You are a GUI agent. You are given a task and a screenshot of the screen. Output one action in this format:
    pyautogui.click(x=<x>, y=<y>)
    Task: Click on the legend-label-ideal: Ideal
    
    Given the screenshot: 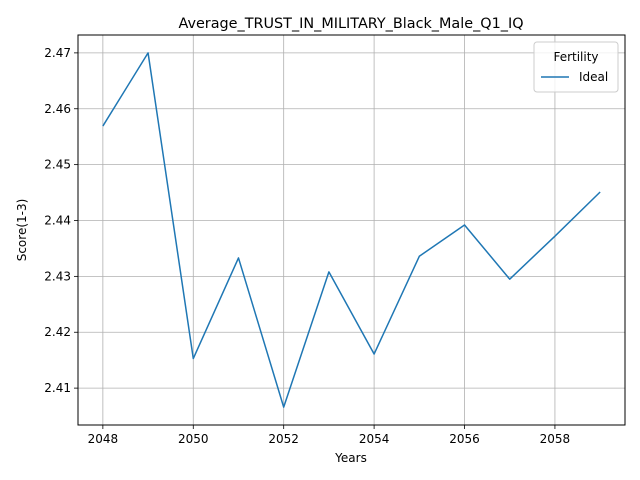 What is the action you would take?
    pyautogui.click(x=593, y=77)
    